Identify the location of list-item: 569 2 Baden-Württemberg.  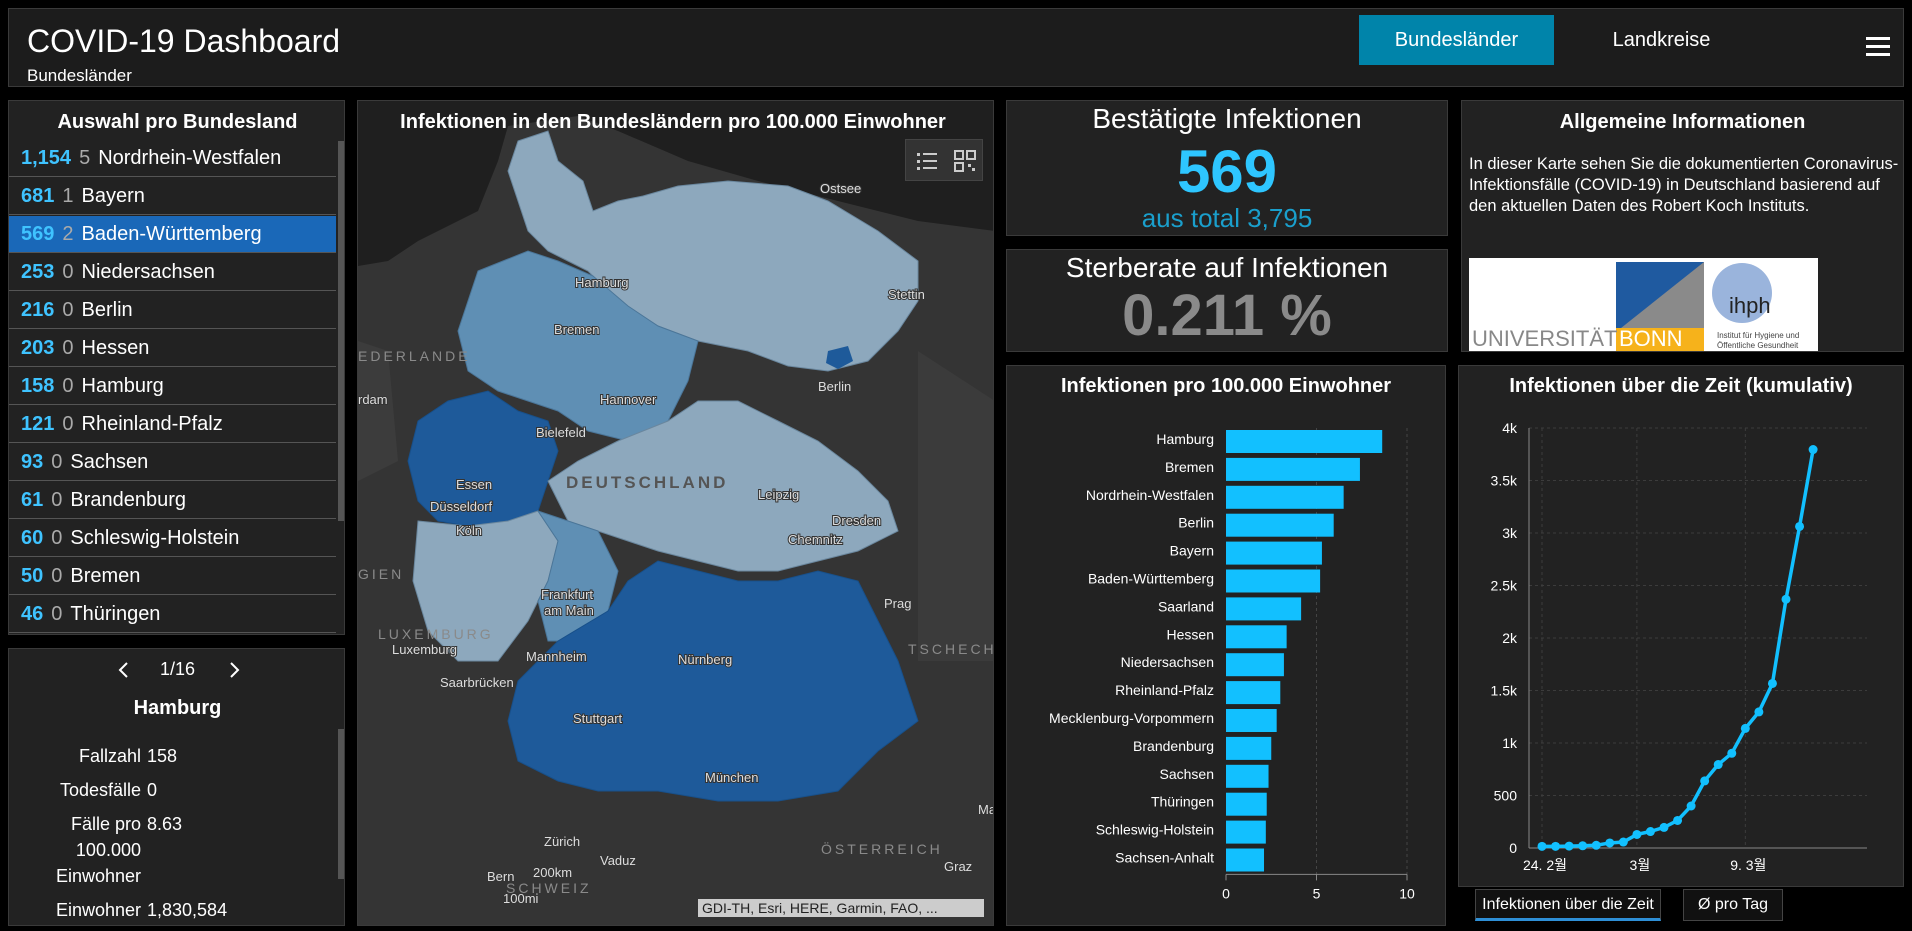
(172, 234).